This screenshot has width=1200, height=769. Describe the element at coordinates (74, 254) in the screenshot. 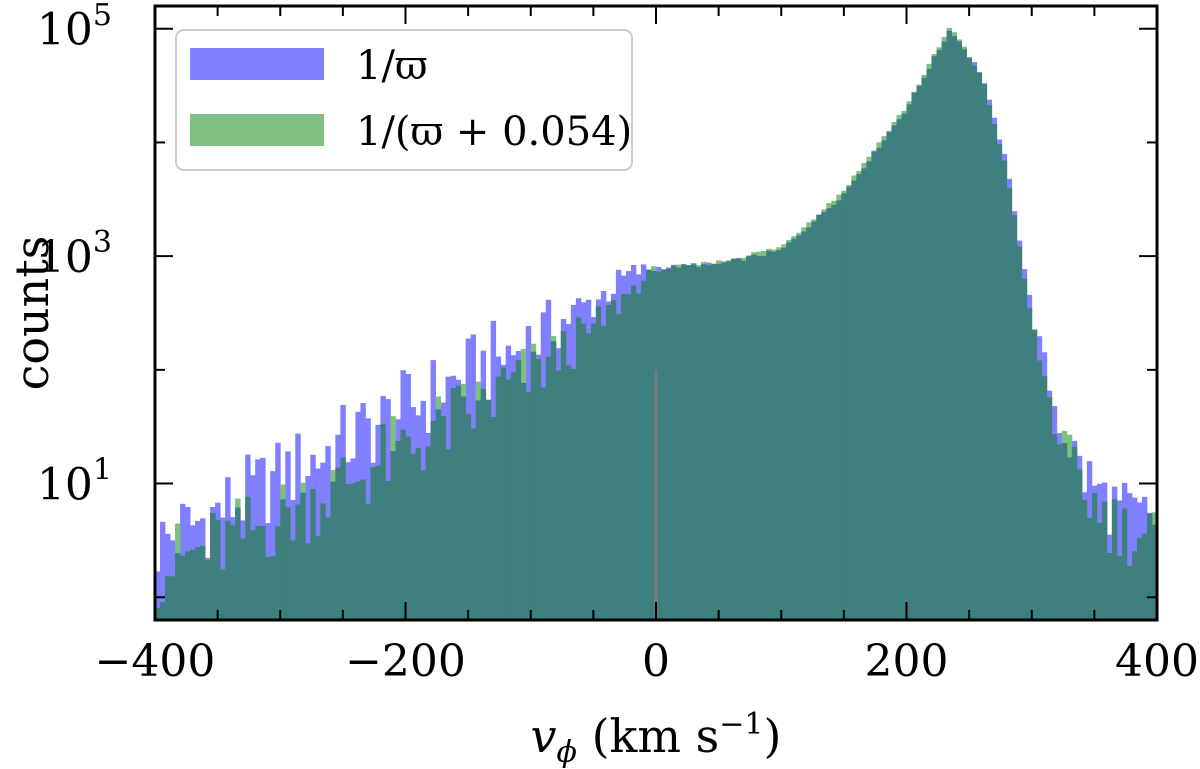

I see `y-tick-label: 10³` at that location.